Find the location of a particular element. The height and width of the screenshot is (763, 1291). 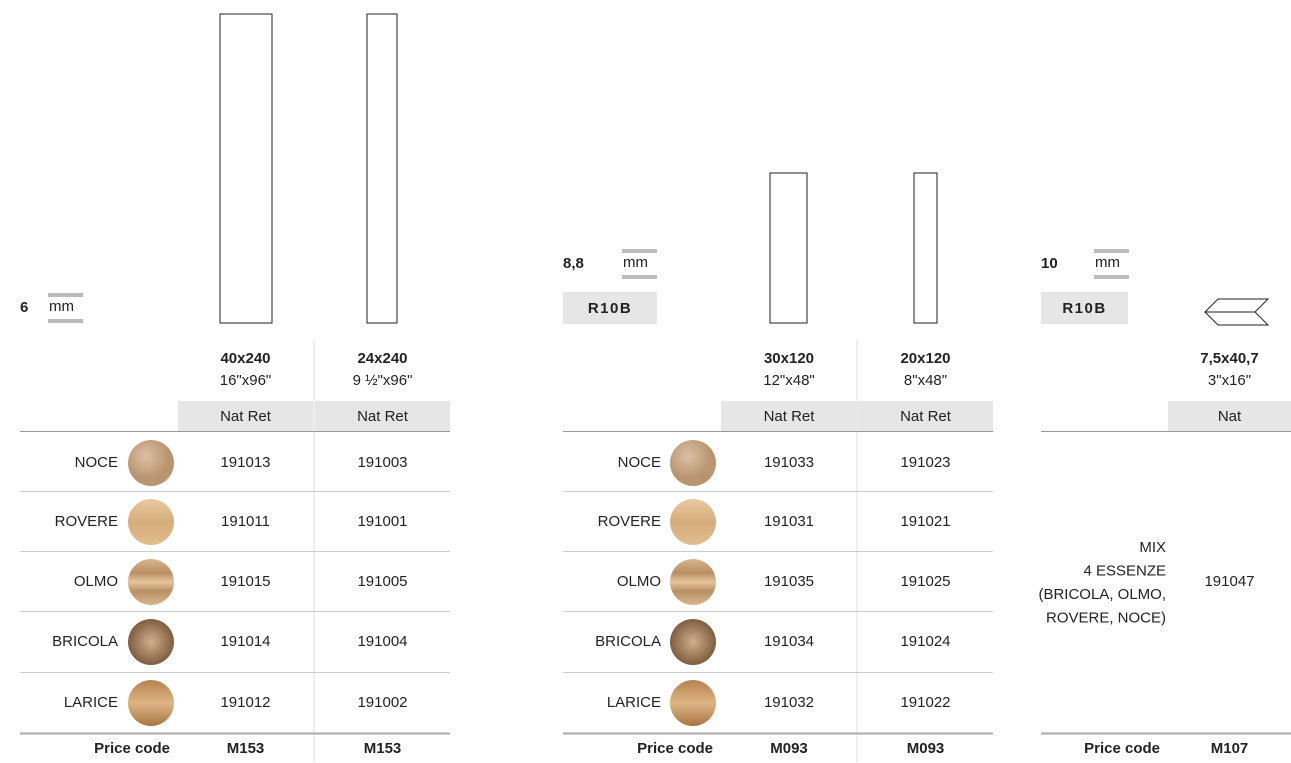

product-code: 191002 is located at coordinates (382, 702).